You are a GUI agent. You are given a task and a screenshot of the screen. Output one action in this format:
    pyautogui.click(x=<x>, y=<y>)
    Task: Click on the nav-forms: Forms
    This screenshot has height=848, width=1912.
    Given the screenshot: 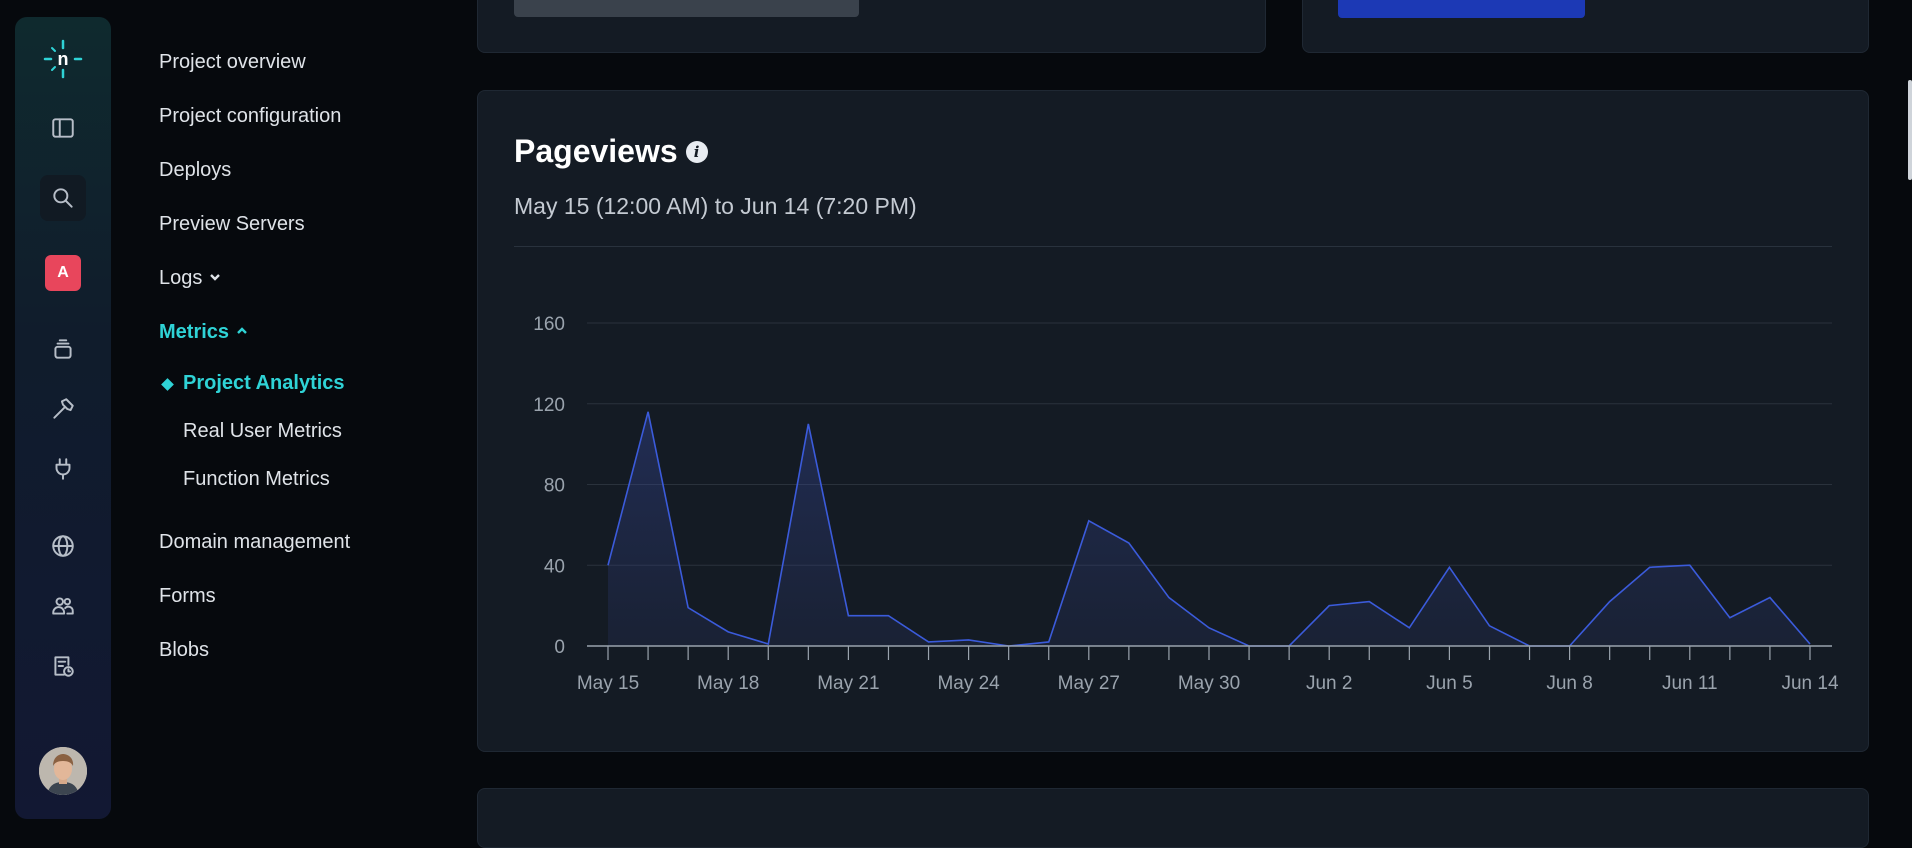 What is the action you would take?
    pyautogui.click(x=187, y=596)
    